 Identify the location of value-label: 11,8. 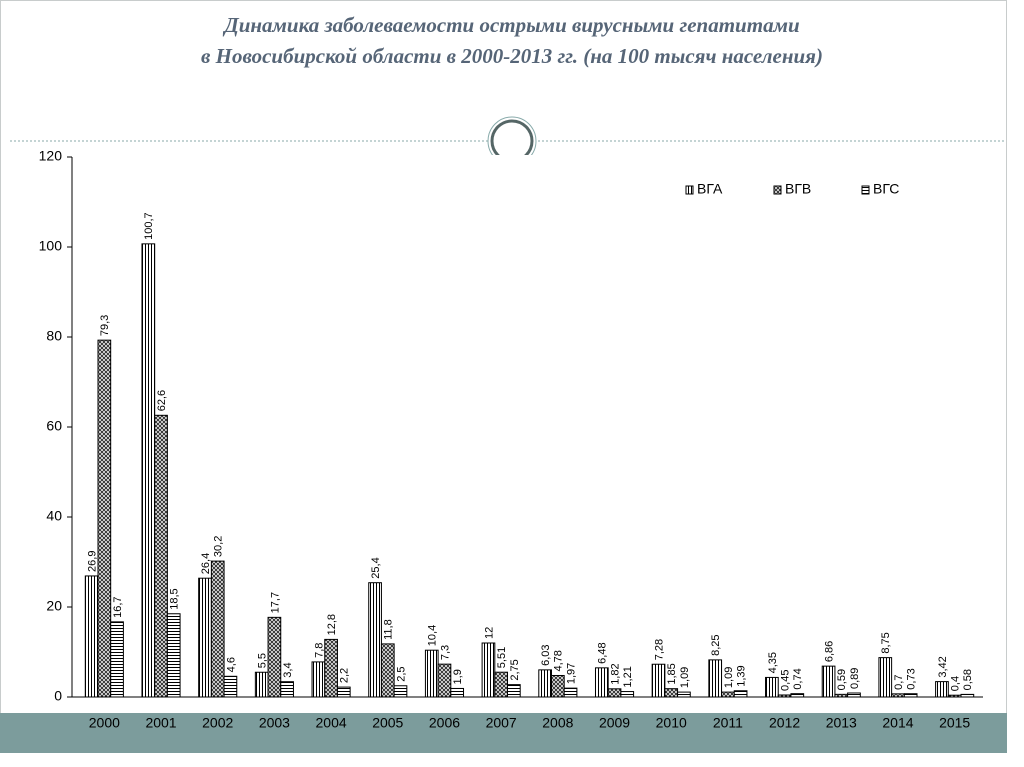
(389, 629).